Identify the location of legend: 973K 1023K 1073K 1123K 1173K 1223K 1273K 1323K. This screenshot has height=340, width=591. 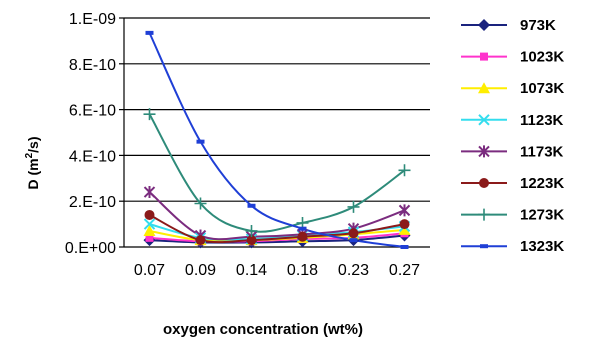
(512, 136).